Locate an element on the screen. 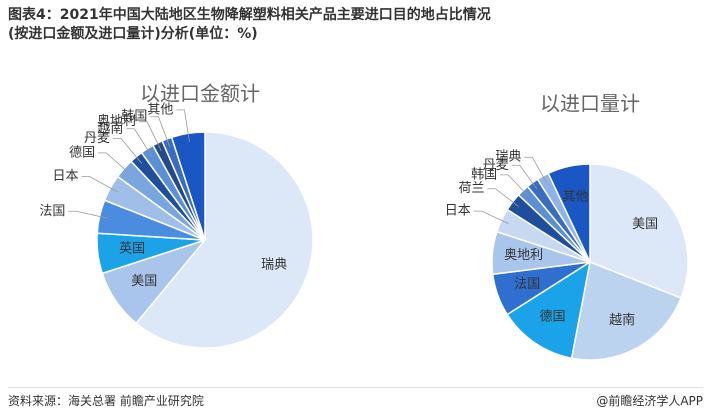 This screenshot has height=418, width=711. pie-title: 以进口量计 is located at coordinates (590, 104).